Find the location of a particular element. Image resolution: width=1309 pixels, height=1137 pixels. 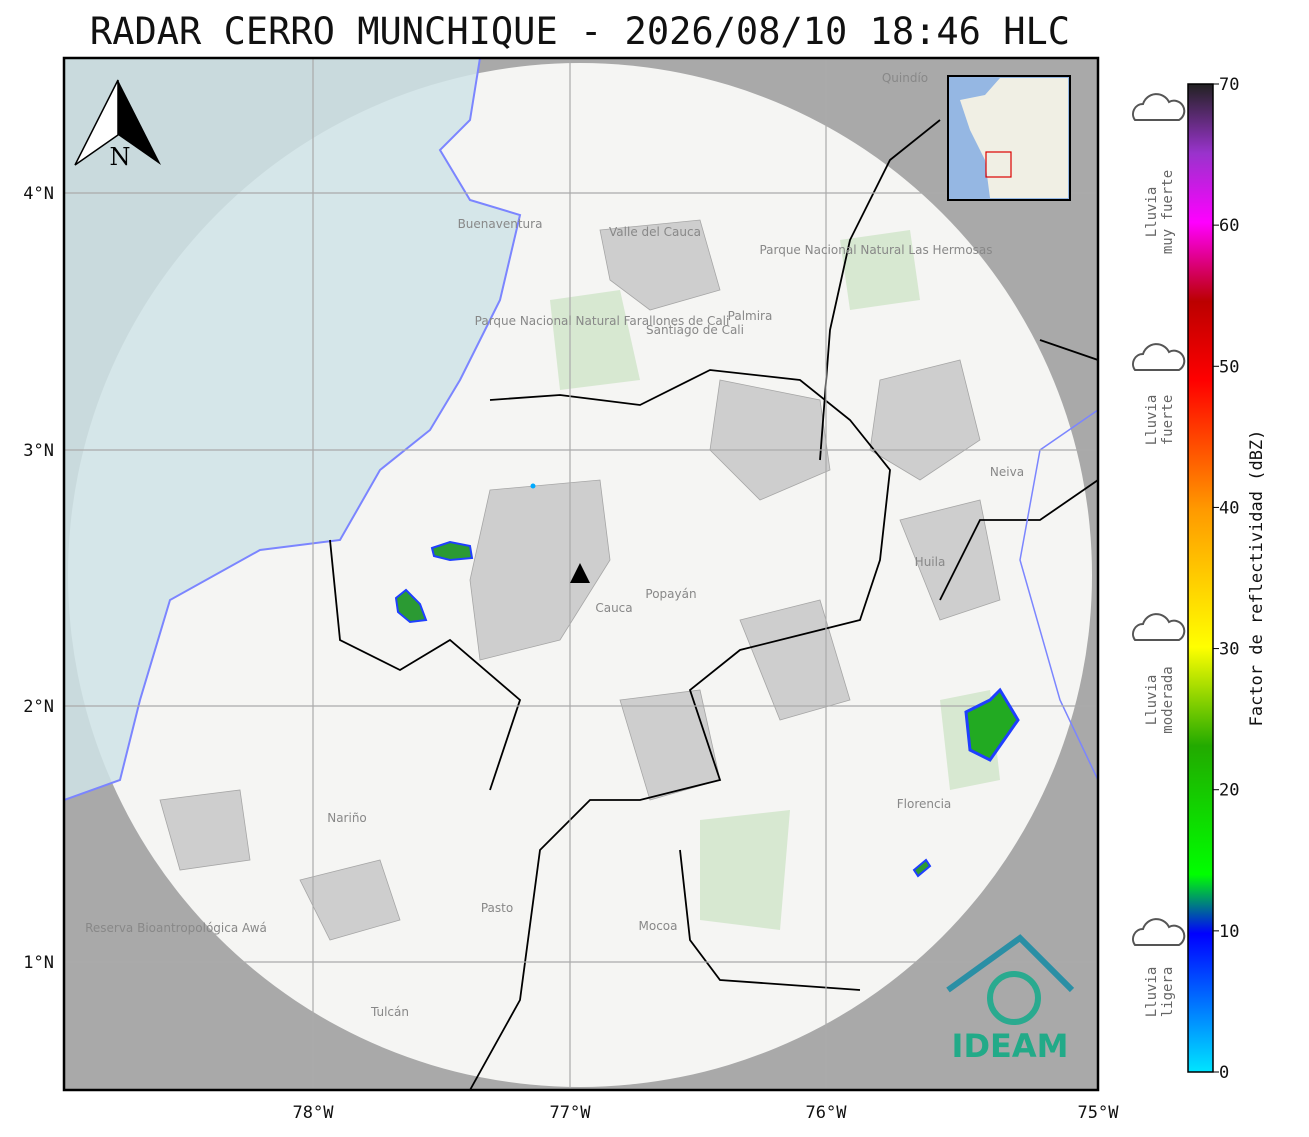

rain-category: Lluvia ligera is located at coordinates (1160, 992).